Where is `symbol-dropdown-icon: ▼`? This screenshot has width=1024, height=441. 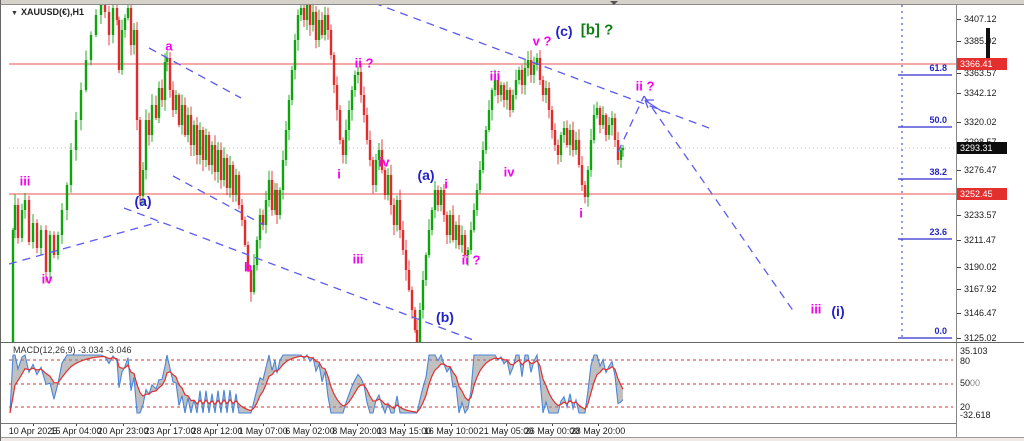
symbol-dropdown-icon: ▼ is located at coordinates (14, 13).